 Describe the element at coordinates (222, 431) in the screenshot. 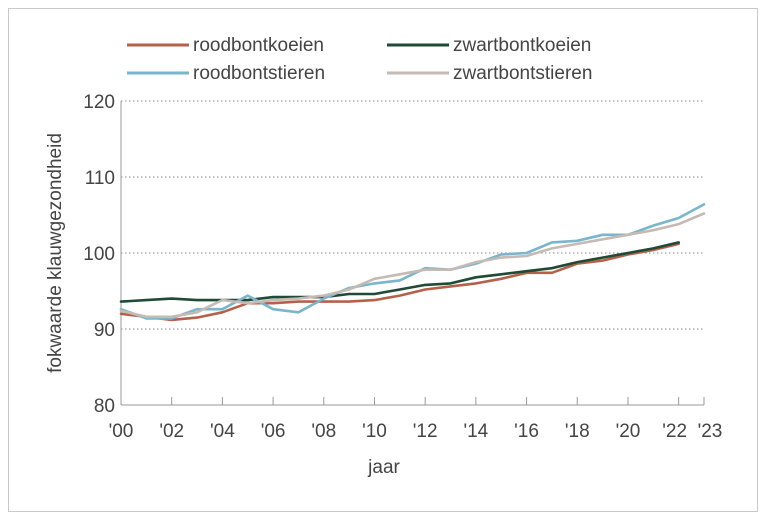

I see `x-tick-label-2004: '04` at that location.